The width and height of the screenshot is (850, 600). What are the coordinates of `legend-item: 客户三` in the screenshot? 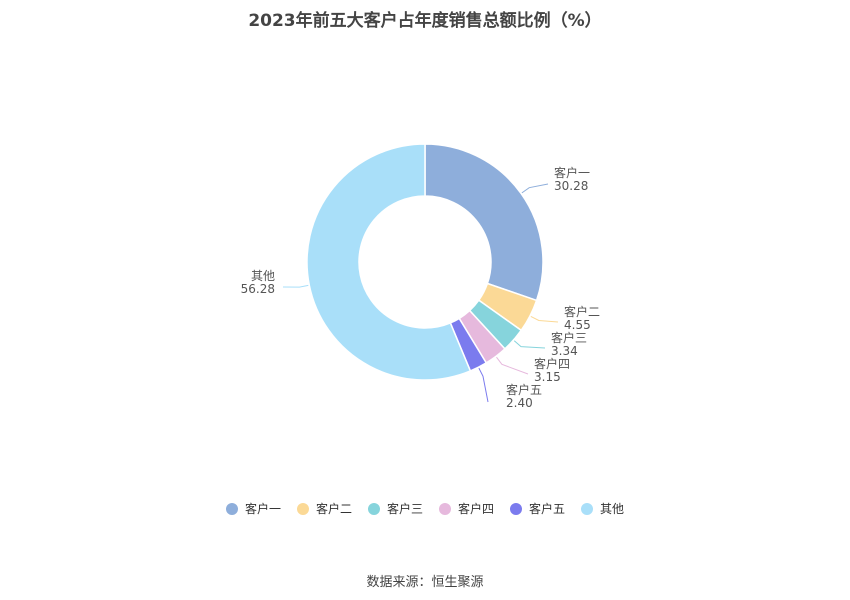 It's located at (395, 508).